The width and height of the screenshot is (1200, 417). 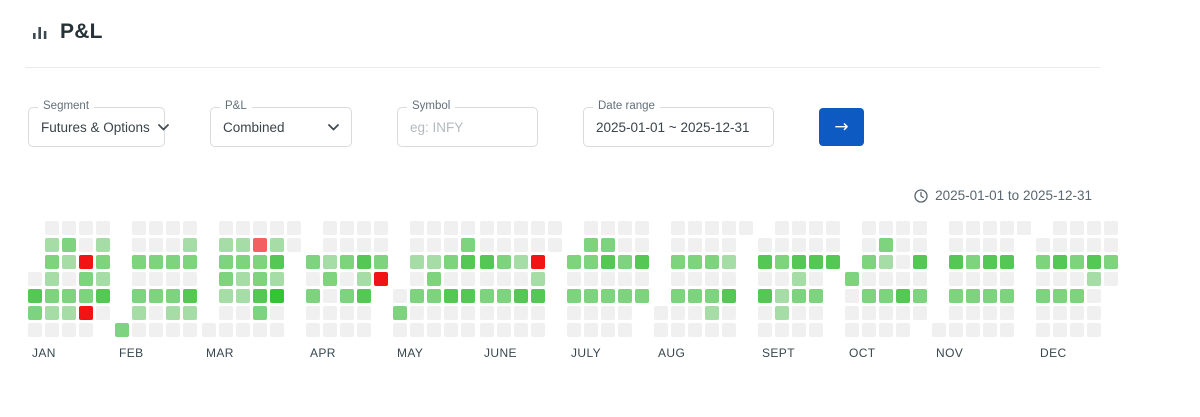 I want to click on submit-button: →, so click(x=841, y=127).